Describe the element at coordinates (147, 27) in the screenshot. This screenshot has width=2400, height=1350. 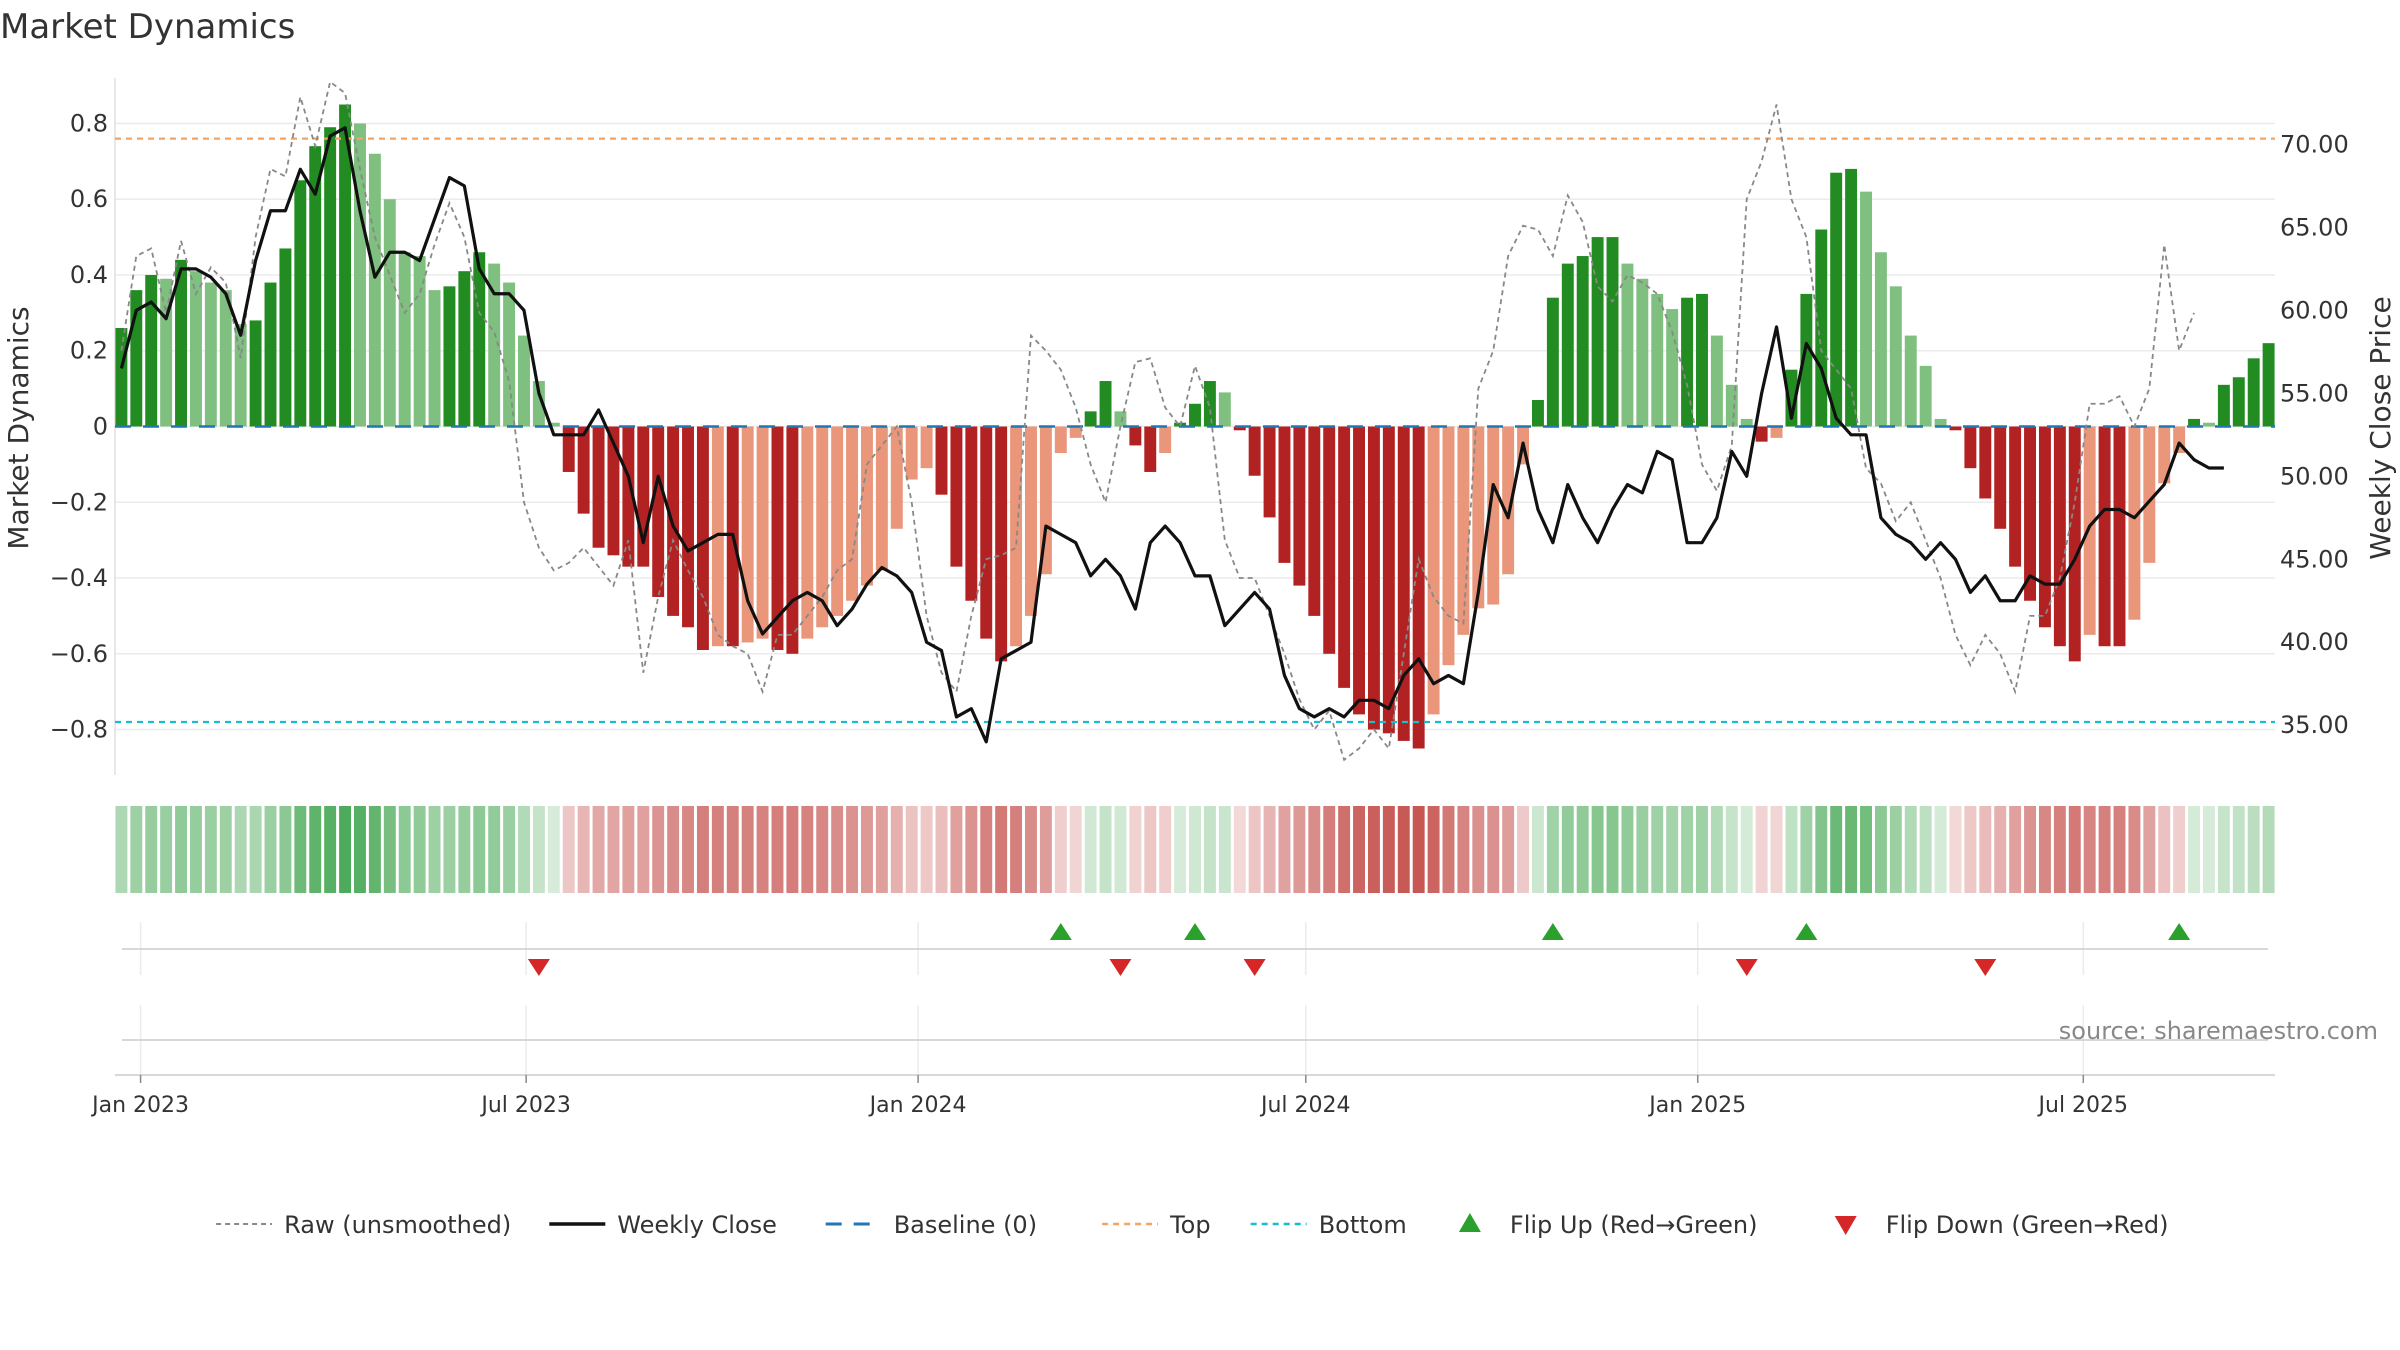
I see `chart-title: Market Dynamics` at that location.